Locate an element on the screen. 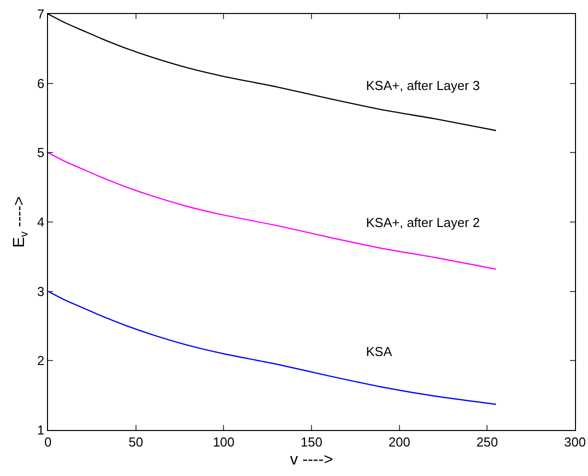 The image size is (588, 476). x-tick-label: 50 is located at coordinates (136, 442).